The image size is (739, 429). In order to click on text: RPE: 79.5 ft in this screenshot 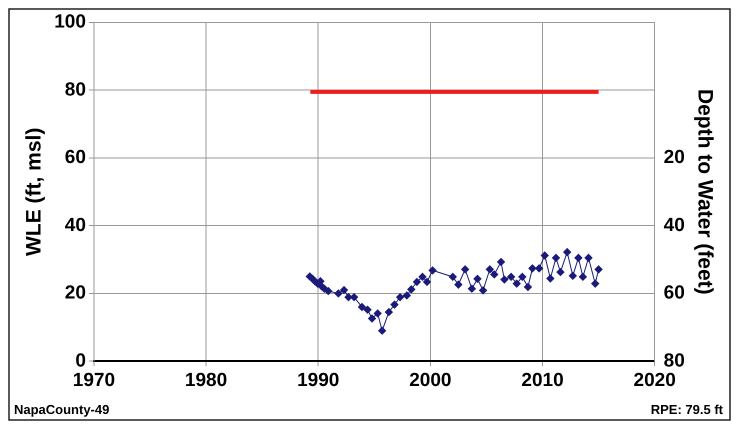, I will do `click(687, 410)`.